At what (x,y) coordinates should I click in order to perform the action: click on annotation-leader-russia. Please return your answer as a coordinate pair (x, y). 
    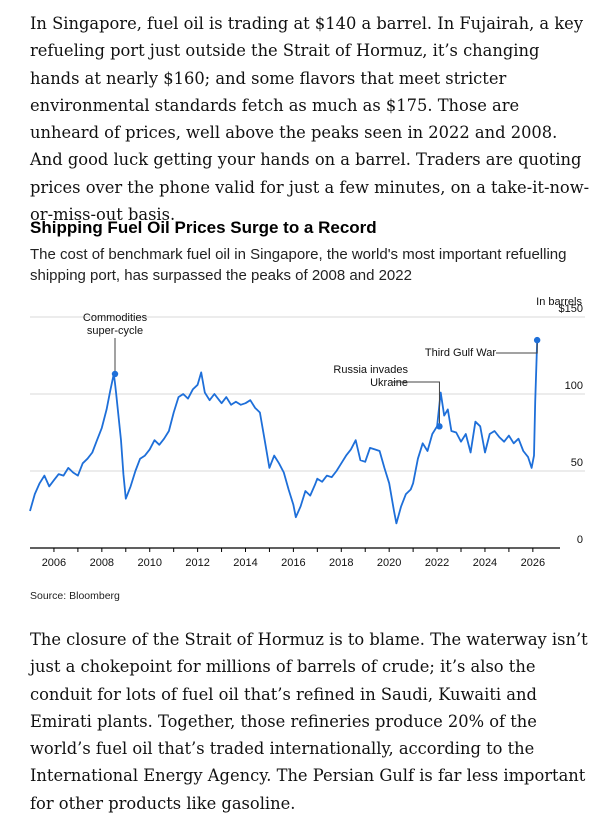
    Looking at the image, I should click on (416, 404).